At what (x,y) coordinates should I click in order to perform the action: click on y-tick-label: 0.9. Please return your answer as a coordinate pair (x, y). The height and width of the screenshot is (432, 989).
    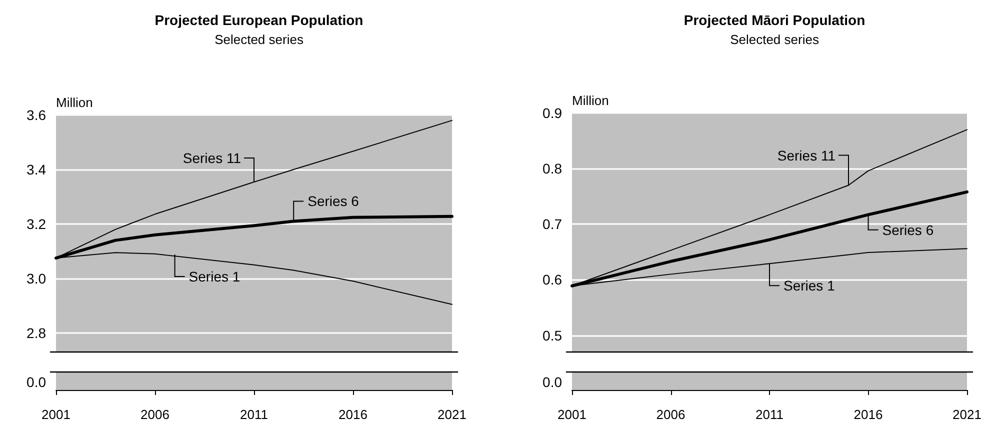
    Looking at the image, I should click on (552, 113).